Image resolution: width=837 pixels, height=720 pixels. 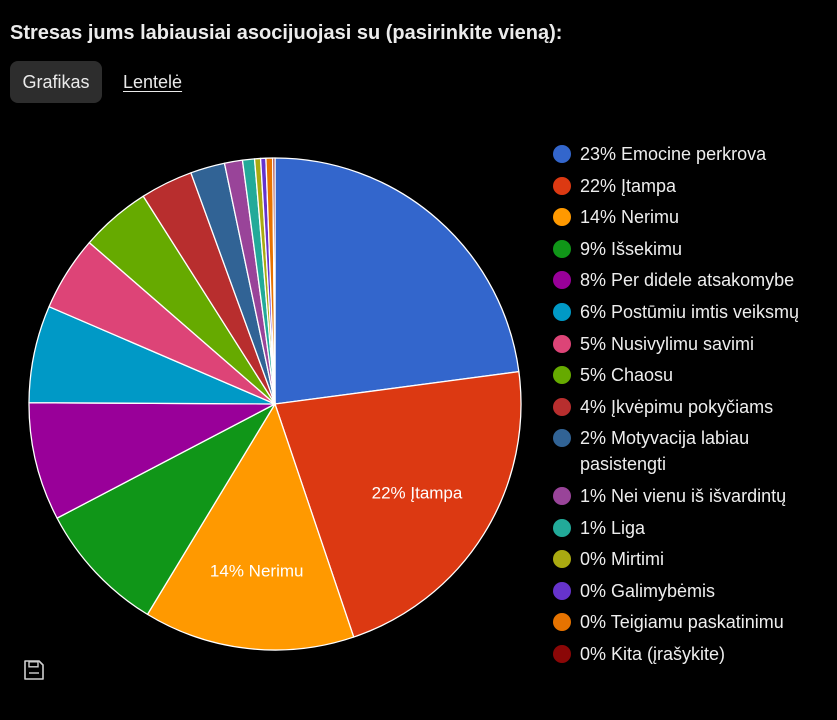 I want to click on legend-item: 4% Įkvėpimu pokyčiams, so click(x=693, y=407).